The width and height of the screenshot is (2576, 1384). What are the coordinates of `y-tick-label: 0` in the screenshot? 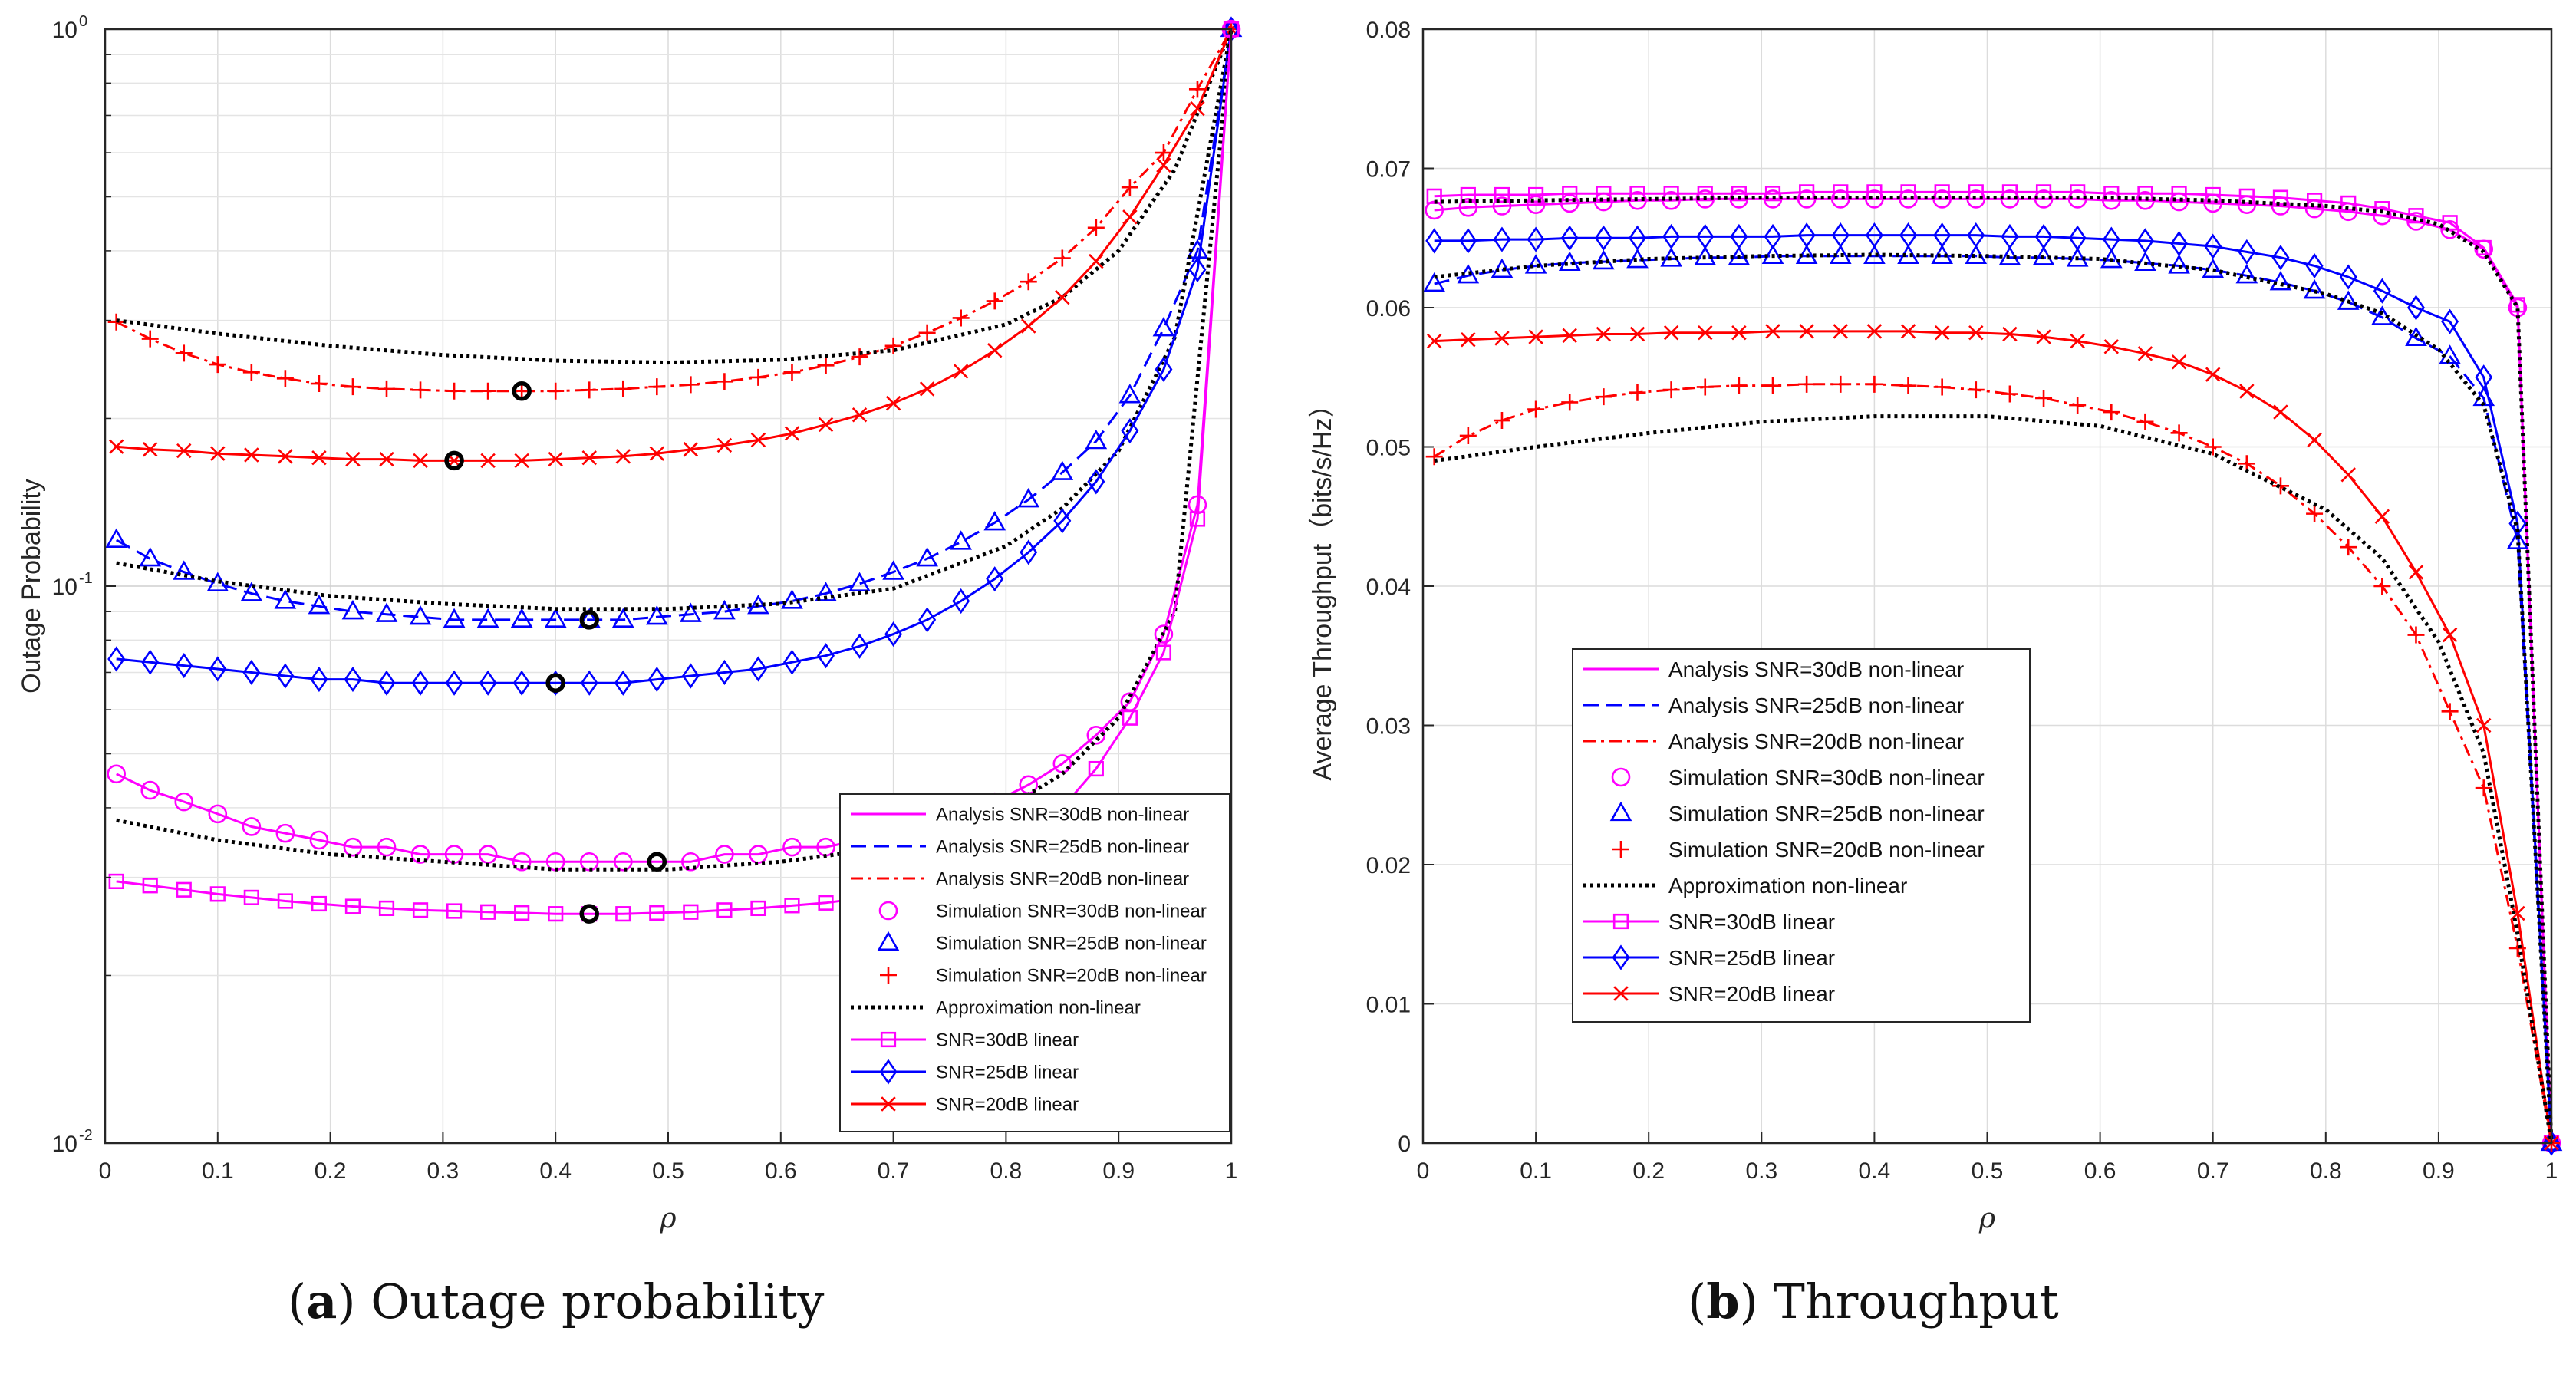 It's located at (1404, 1144).